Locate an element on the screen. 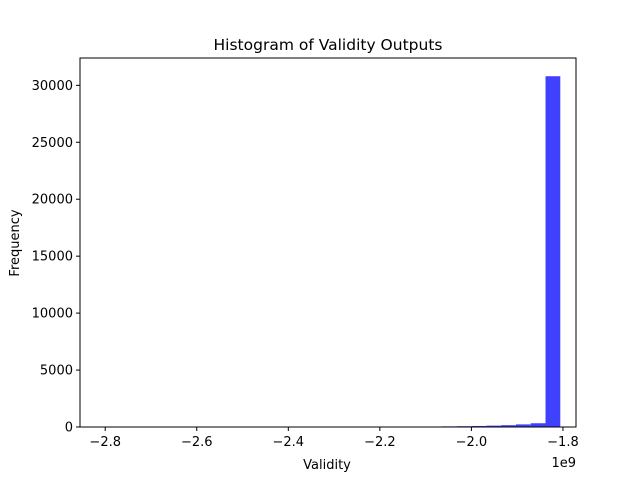 The image size is (640, 480). y-tick-label: 5000 is located at coordinates (56, 371).